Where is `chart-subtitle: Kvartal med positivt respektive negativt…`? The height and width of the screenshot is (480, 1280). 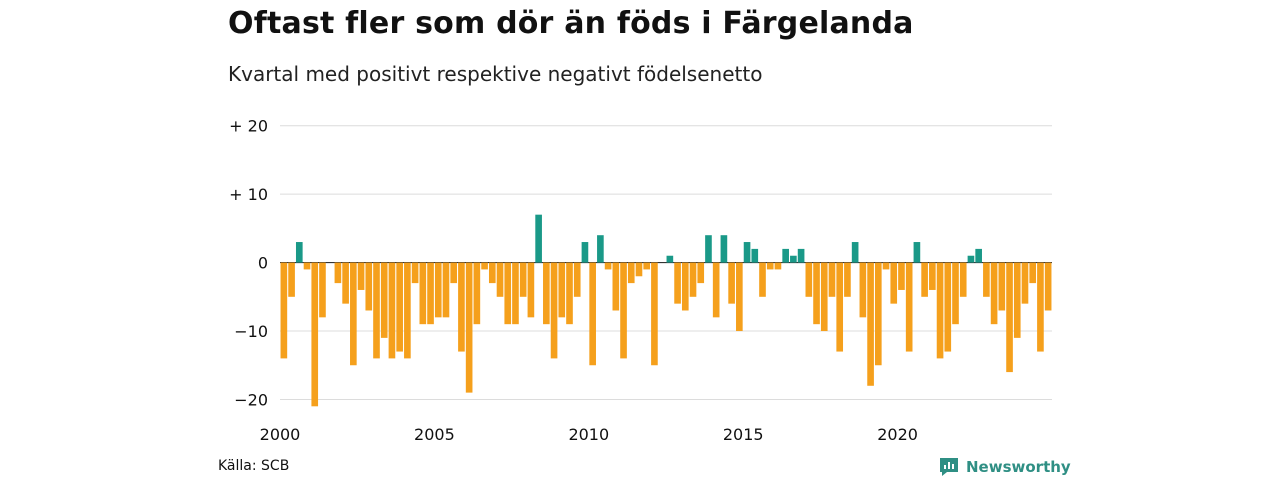 chart-subtitle: Kvartal med positivt respektive negativt… is located at coordinates (495, 74).